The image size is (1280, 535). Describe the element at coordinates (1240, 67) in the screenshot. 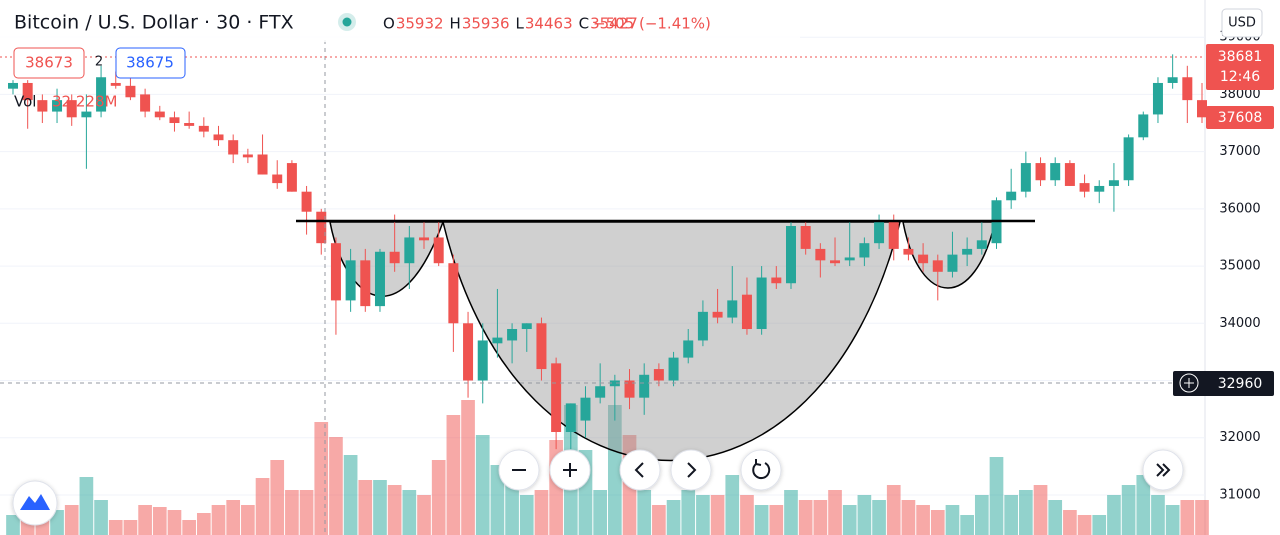

I see `last-price-tag` at that location.